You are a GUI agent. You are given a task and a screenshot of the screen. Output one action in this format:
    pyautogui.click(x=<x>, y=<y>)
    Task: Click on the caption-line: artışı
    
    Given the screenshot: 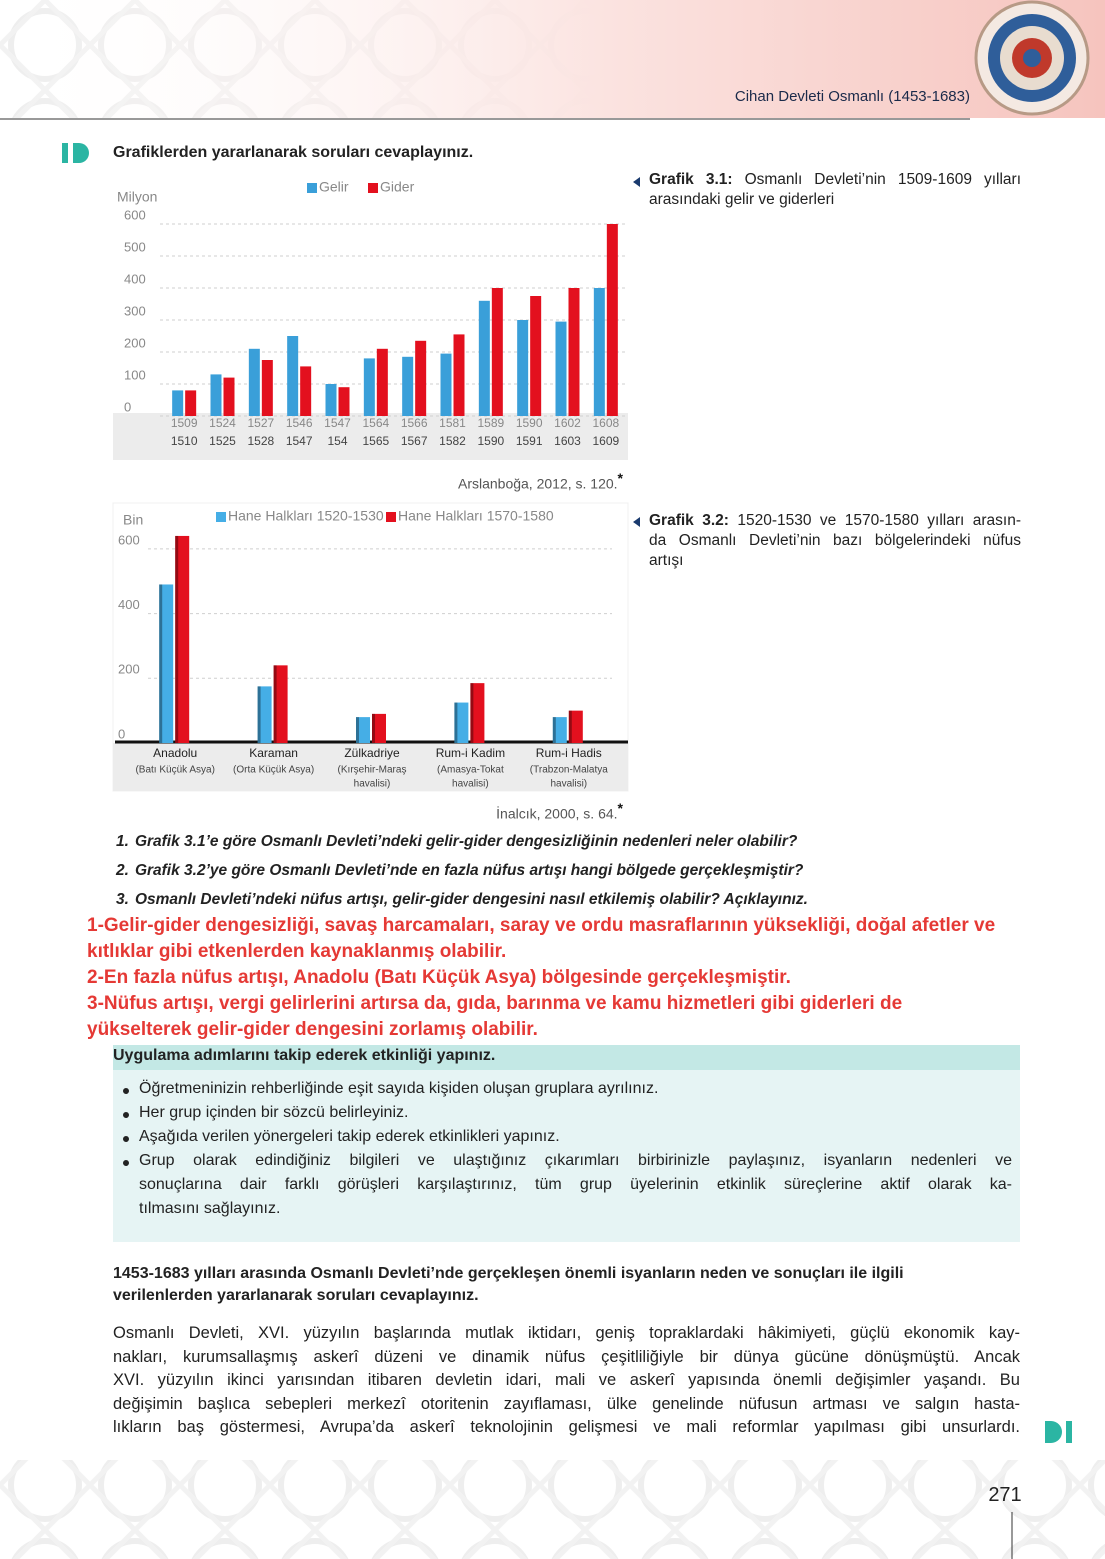 What is the action you would take?
    pyautogui.click(x=835, y=561)
    